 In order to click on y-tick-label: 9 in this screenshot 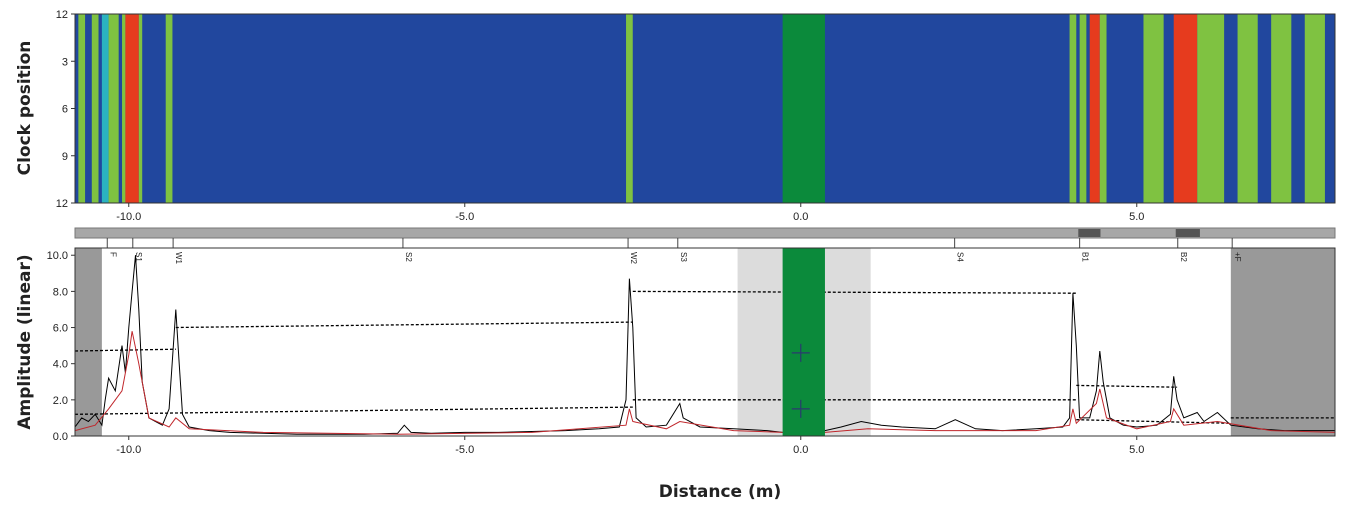, I will do `click(65, 157)`.